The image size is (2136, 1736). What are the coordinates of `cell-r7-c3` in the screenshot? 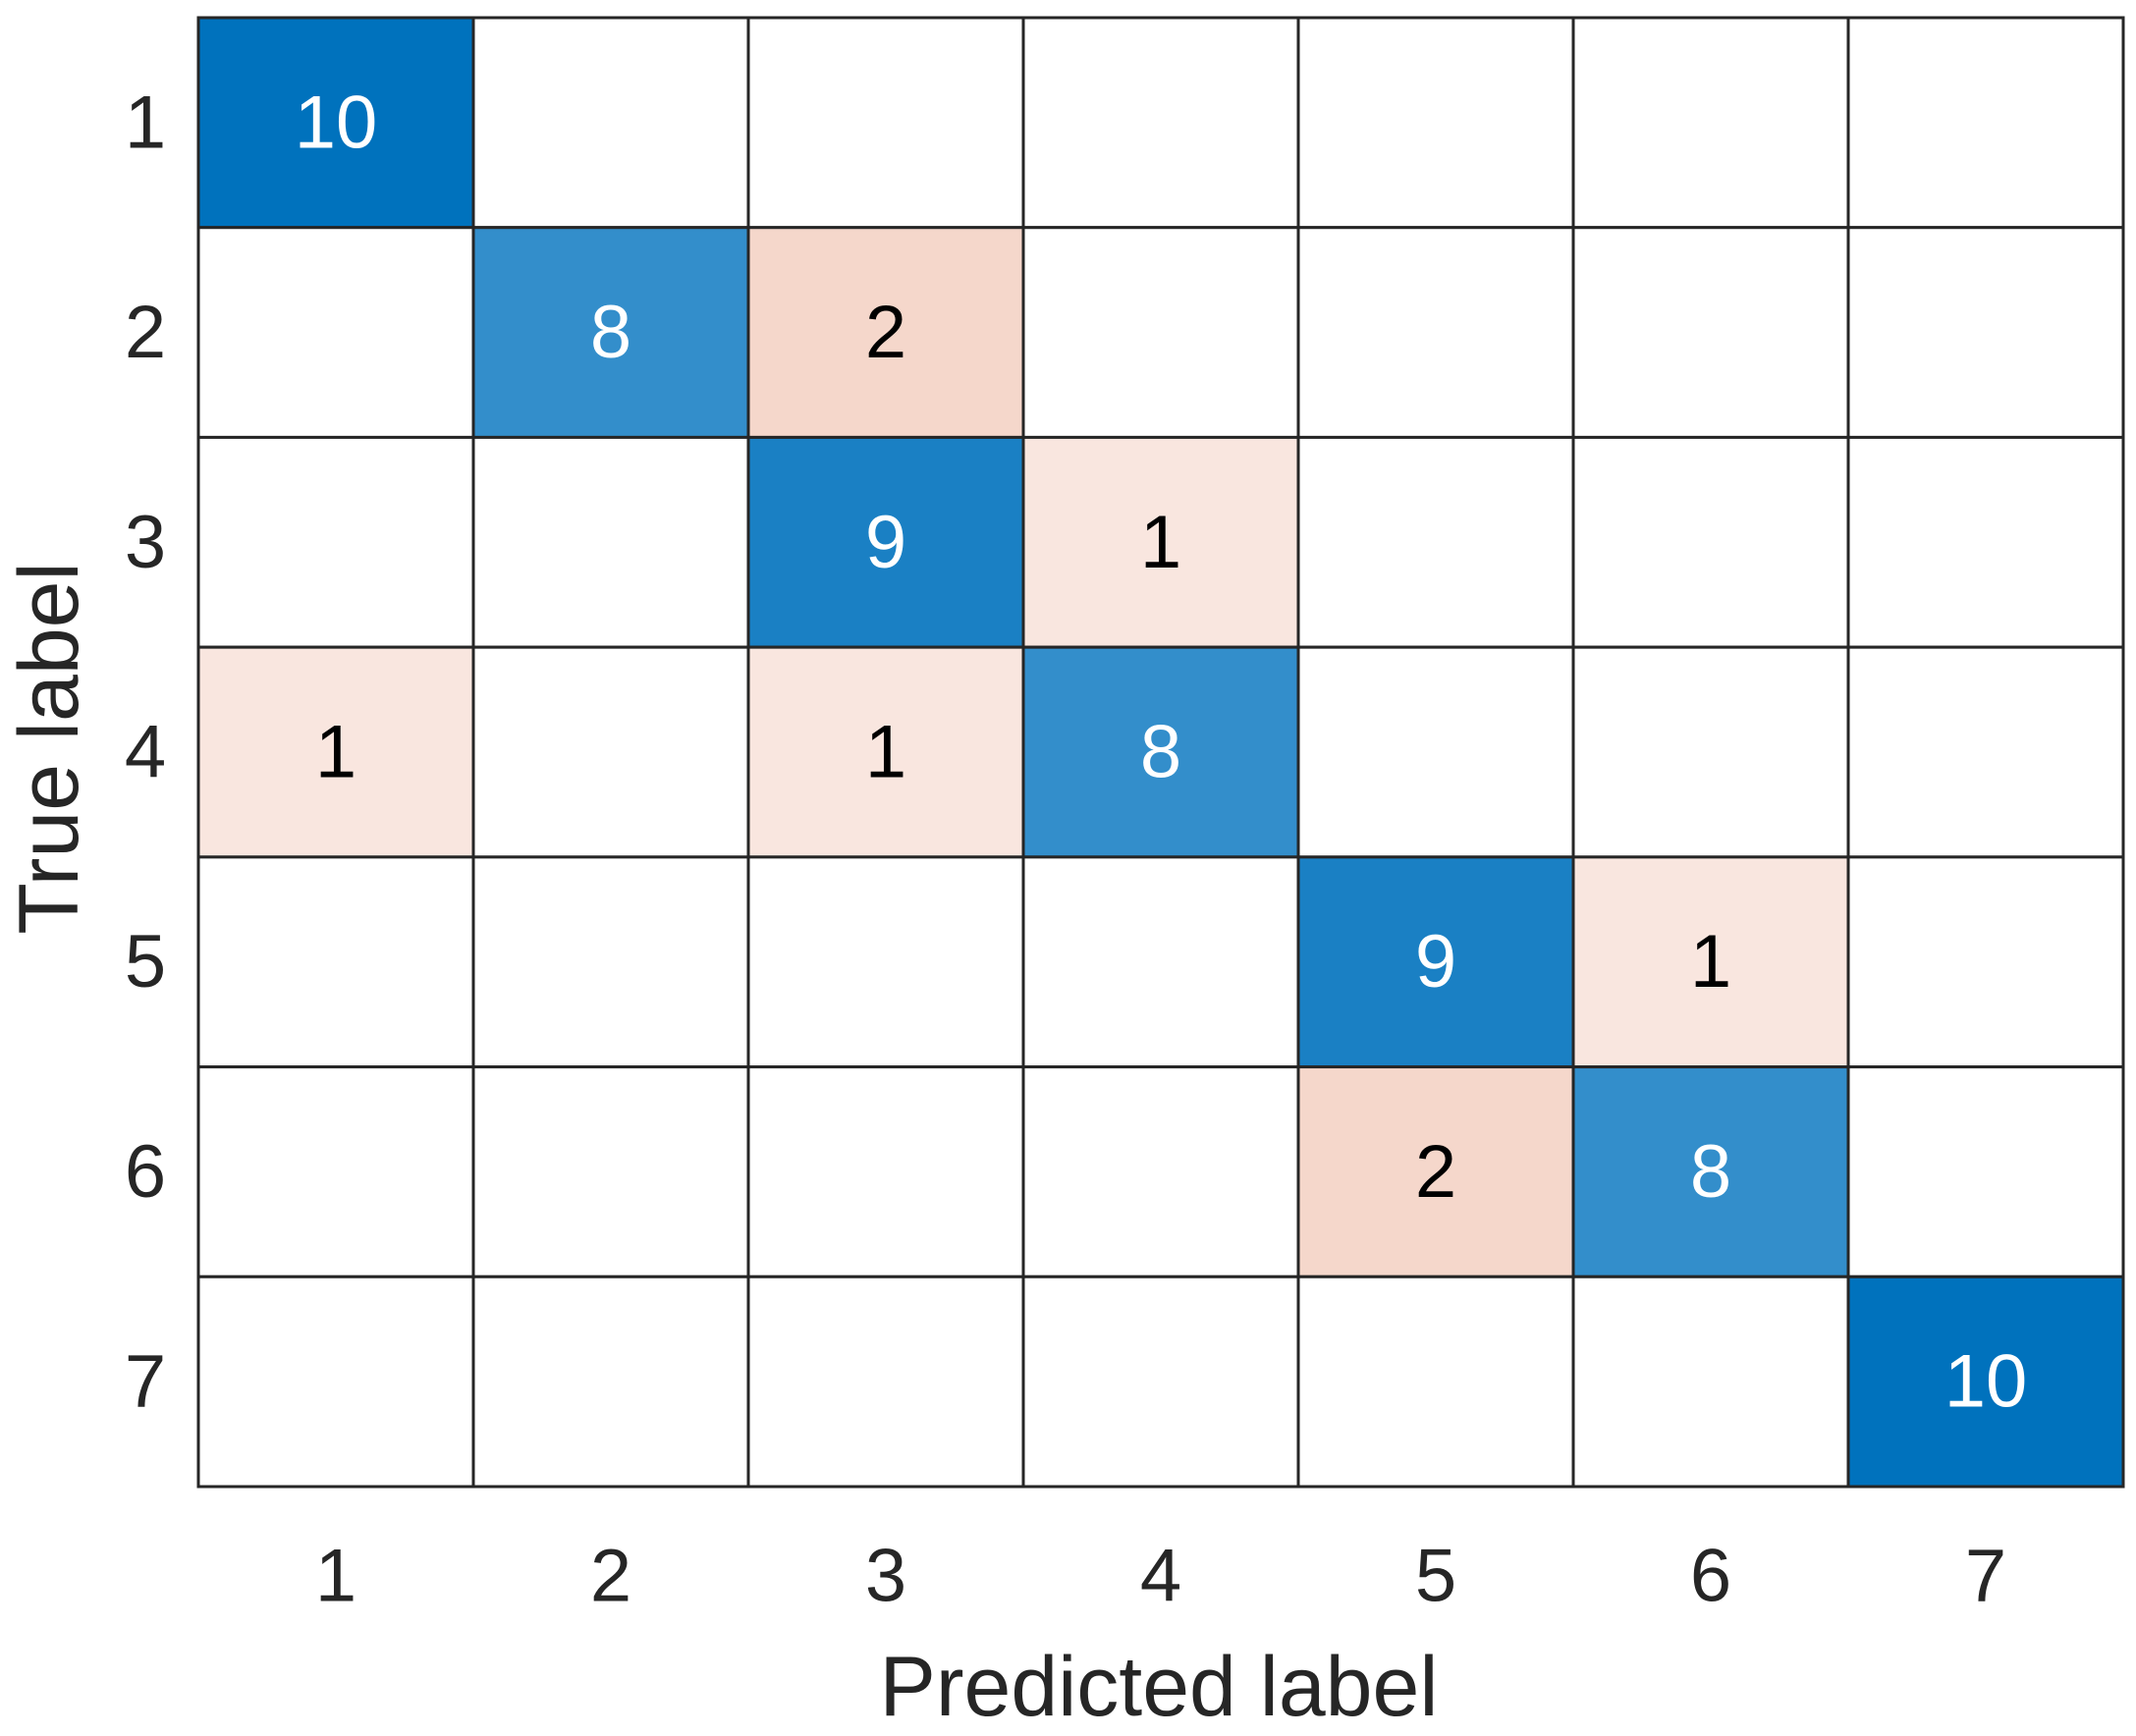 It's located at (886, 1382).